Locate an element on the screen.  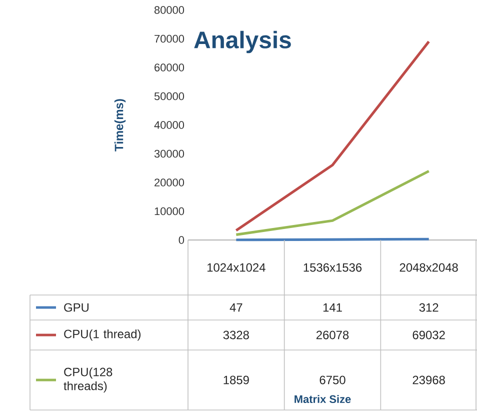
y-tick-label: 70000 is located at coordinates (169, 38).